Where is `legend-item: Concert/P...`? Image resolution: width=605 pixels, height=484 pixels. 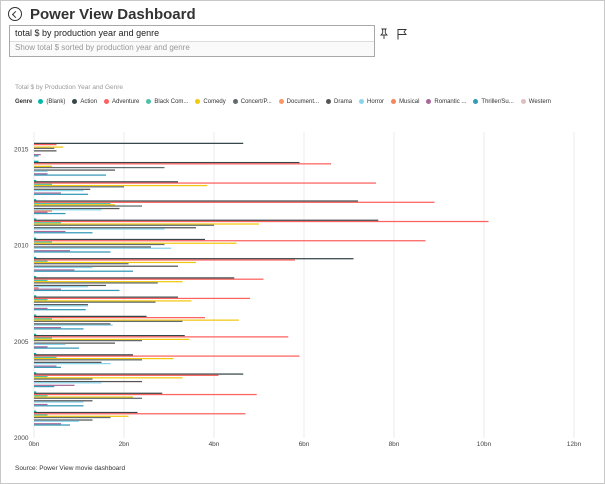 legend-item: Concert/P... is located at coordinates (252, 101).